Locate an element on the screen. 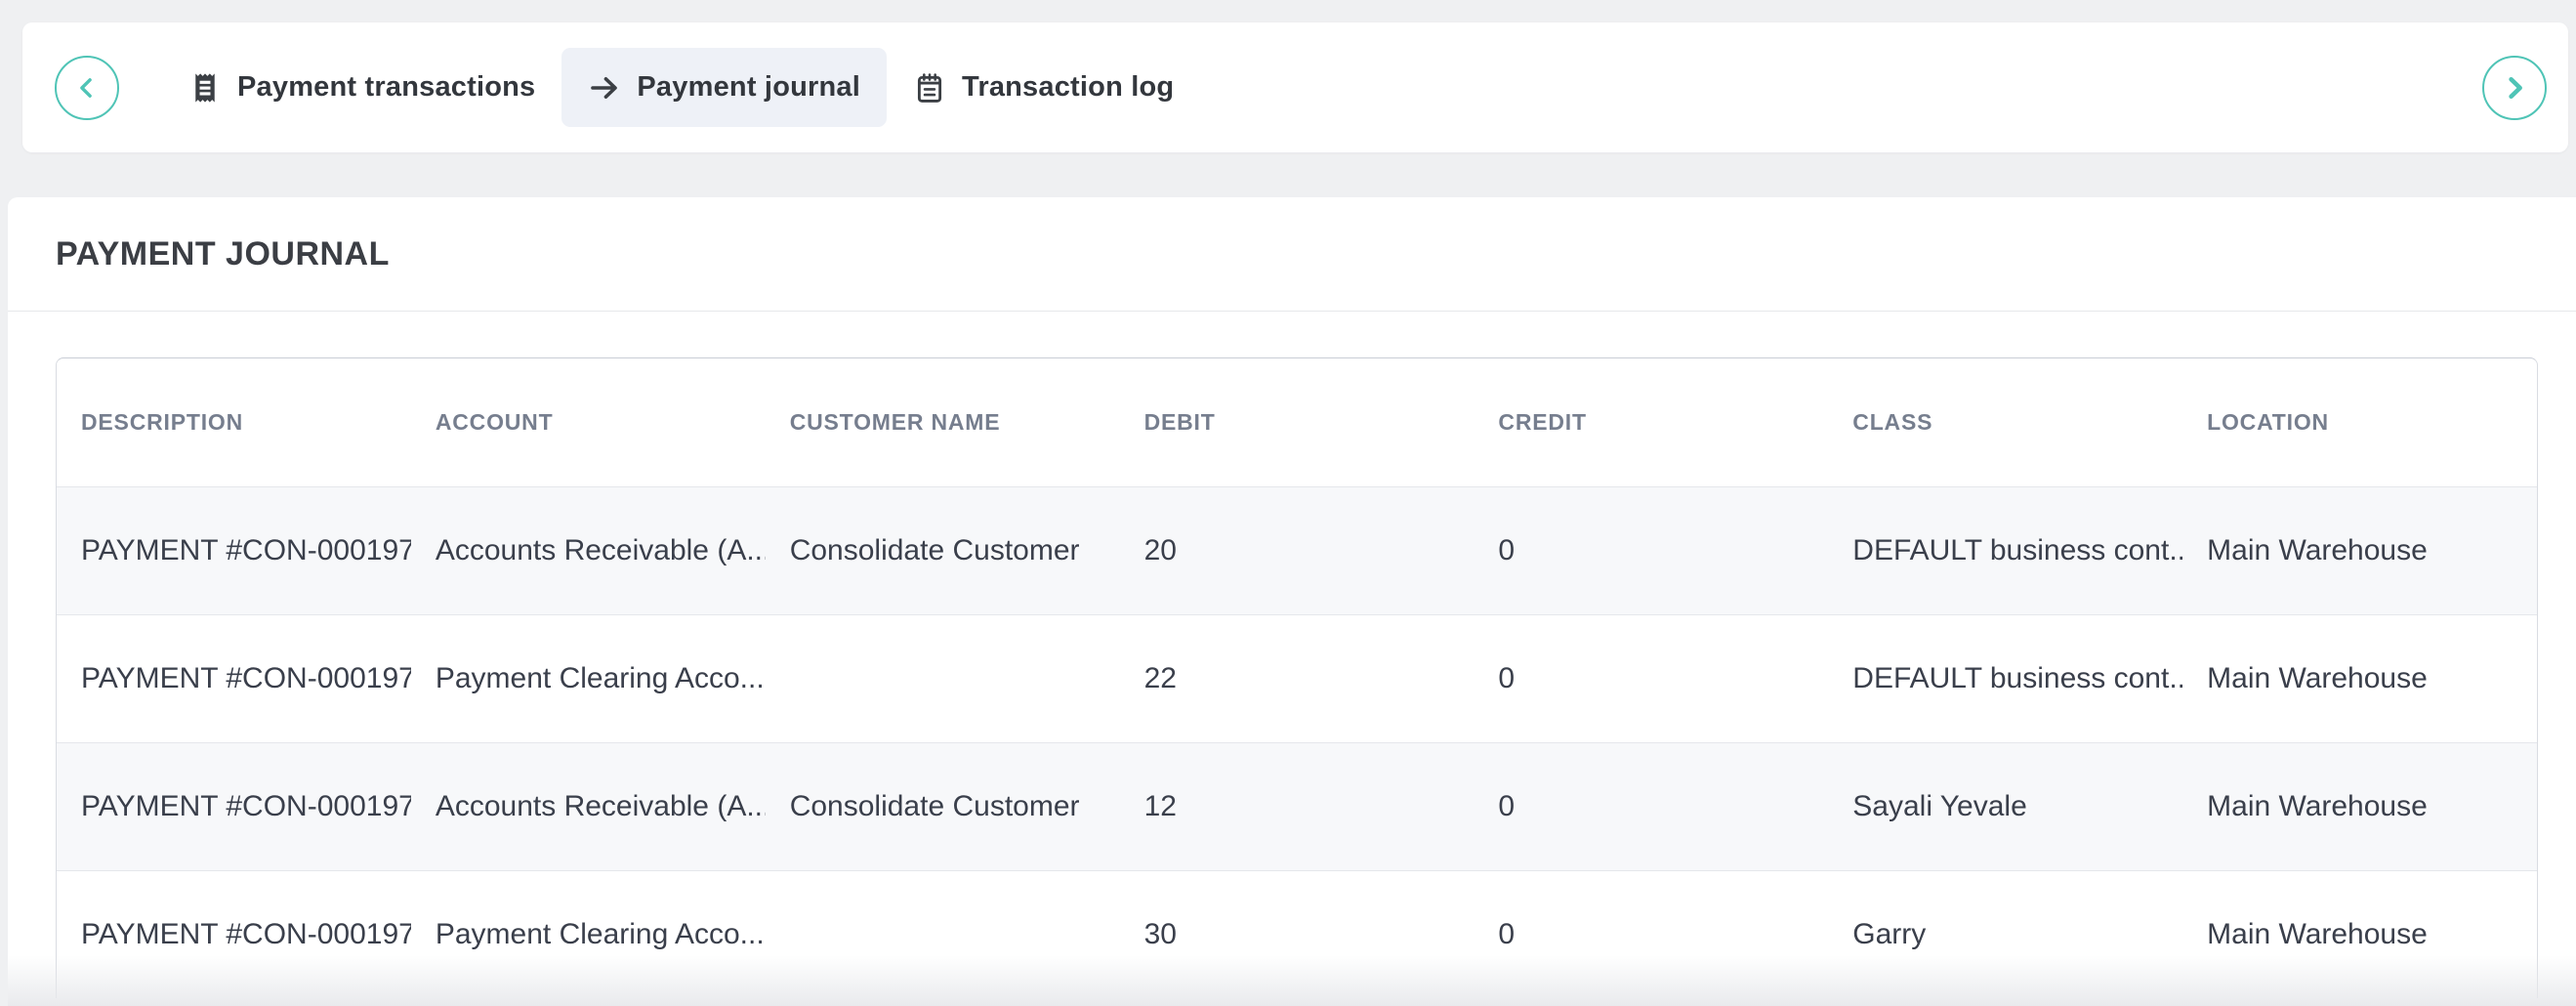 The image size is (2576, 1006). column-header-credit: CREDIT is located at coordinates (1543, 422).